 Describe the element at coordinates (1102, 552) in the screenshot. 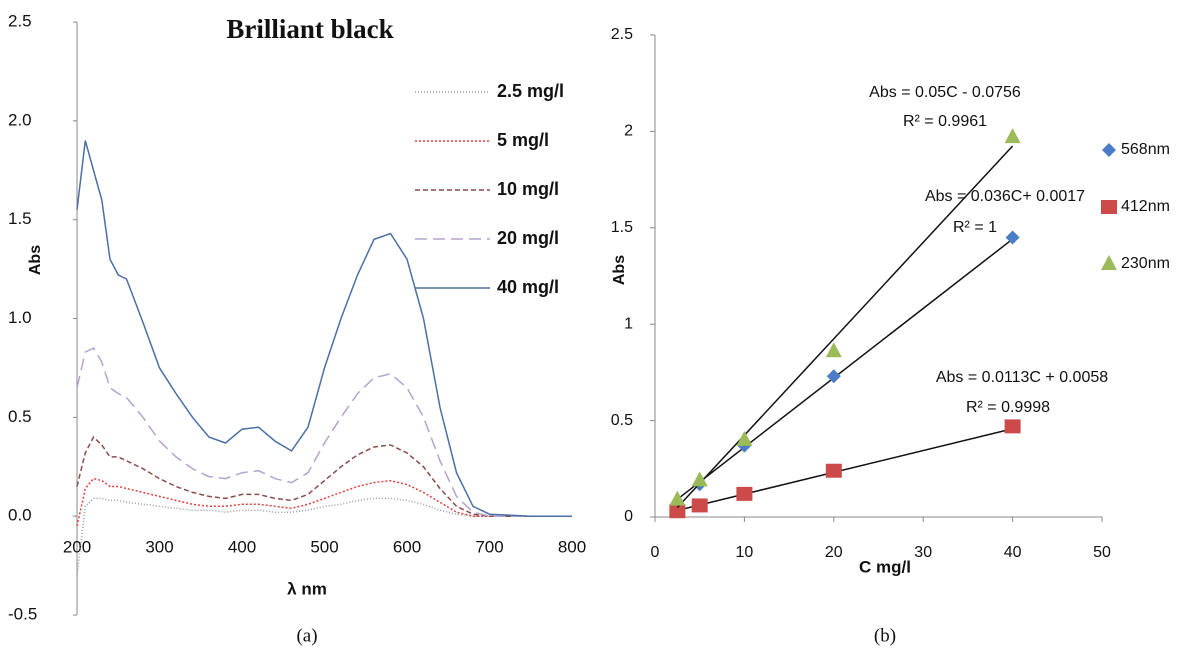

I see `x-tick-label: 50` at that location.